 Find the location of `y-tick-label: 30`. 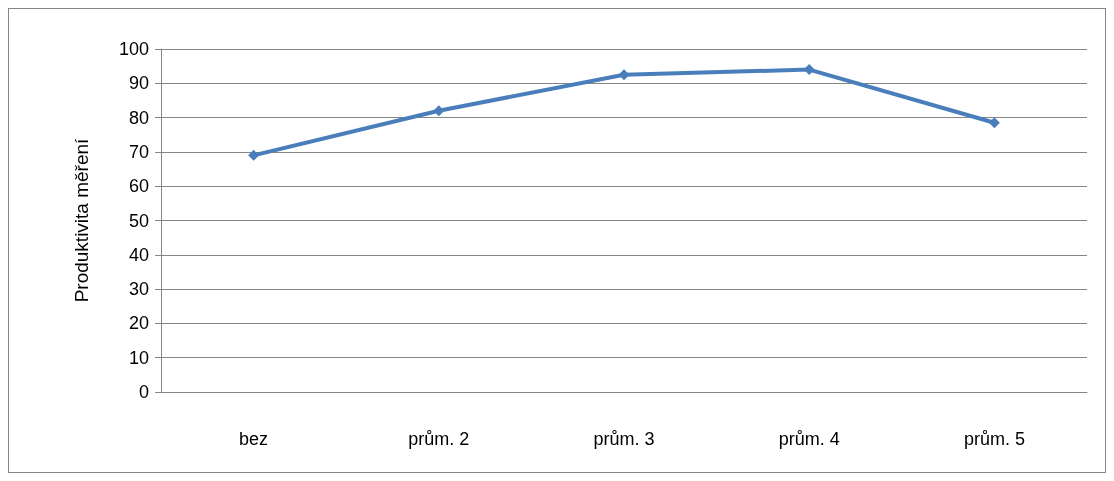

y-tick-label: 30 is located at coordinates (138, 289).